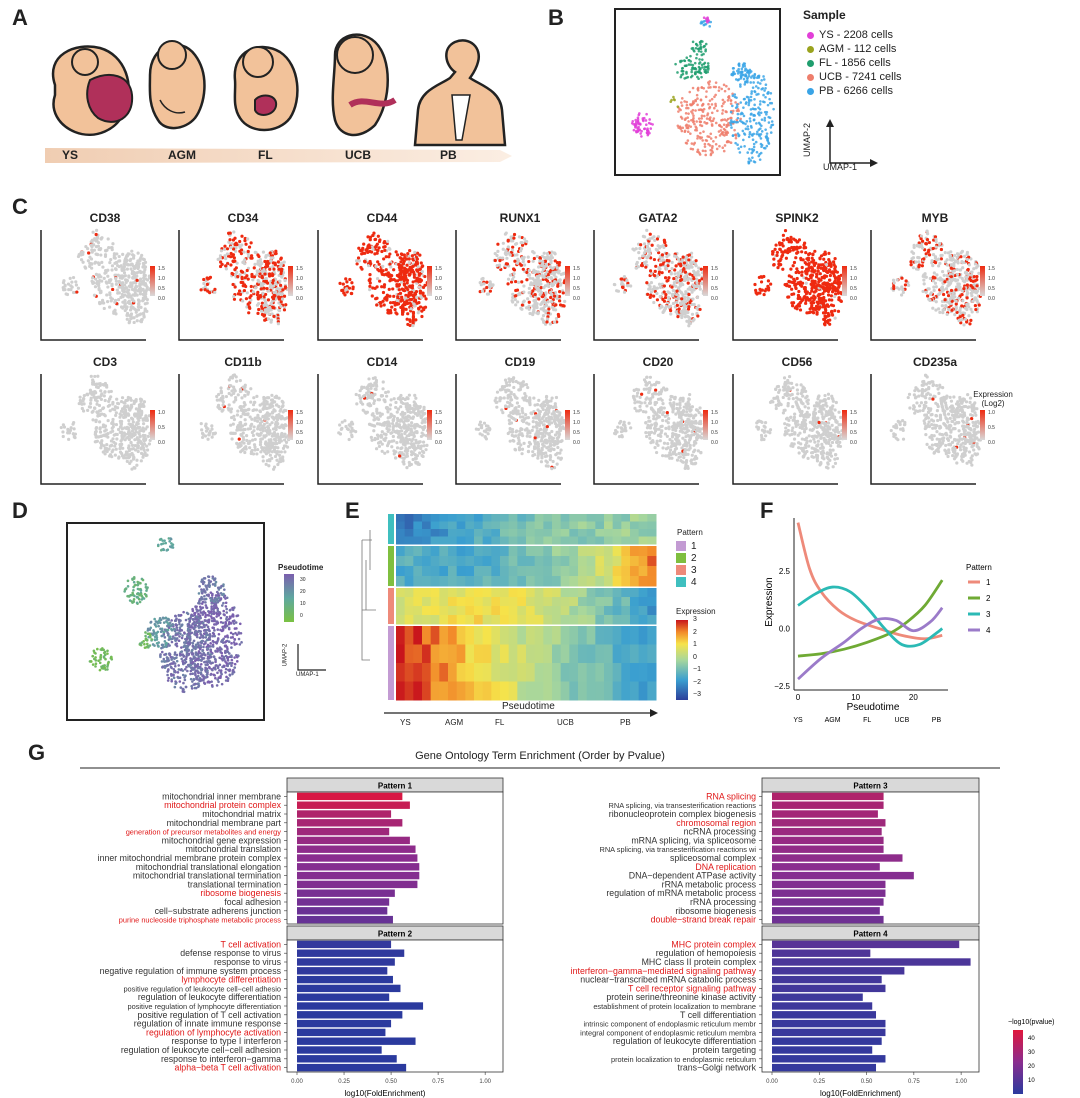 This screenshot has width=1080, height=1098. Describe the element at coordinates (152, 281) in the screenshot. I see `expression-mini-colorbar` at that location.